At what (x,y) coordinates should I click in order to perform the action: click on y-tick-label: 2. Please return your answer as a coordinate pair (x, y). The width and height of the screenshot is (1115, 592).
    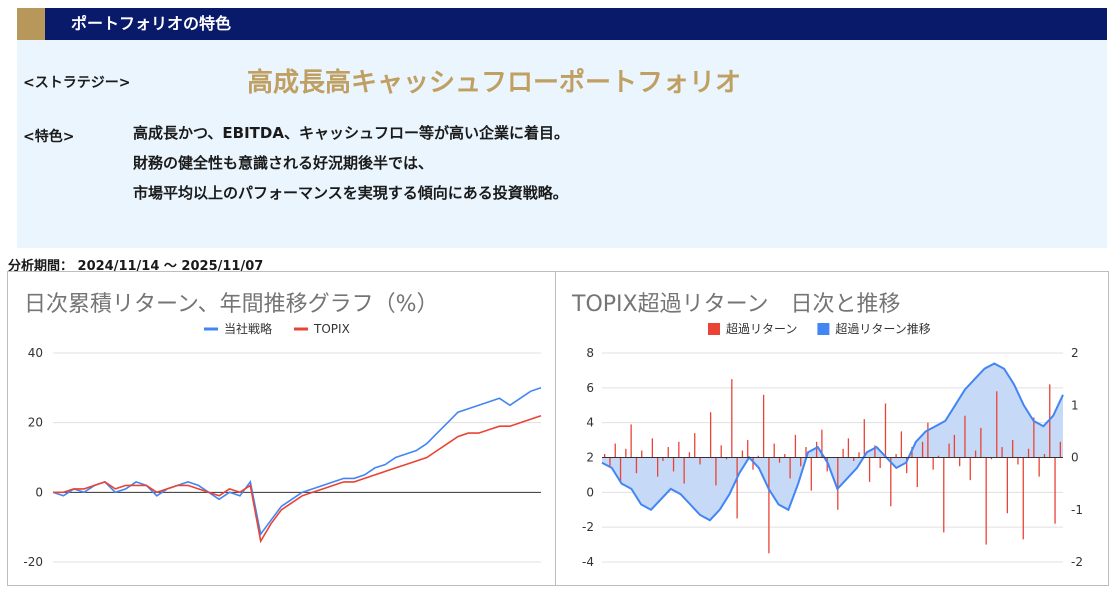
    Looking at the image, I should click on (590, 458).